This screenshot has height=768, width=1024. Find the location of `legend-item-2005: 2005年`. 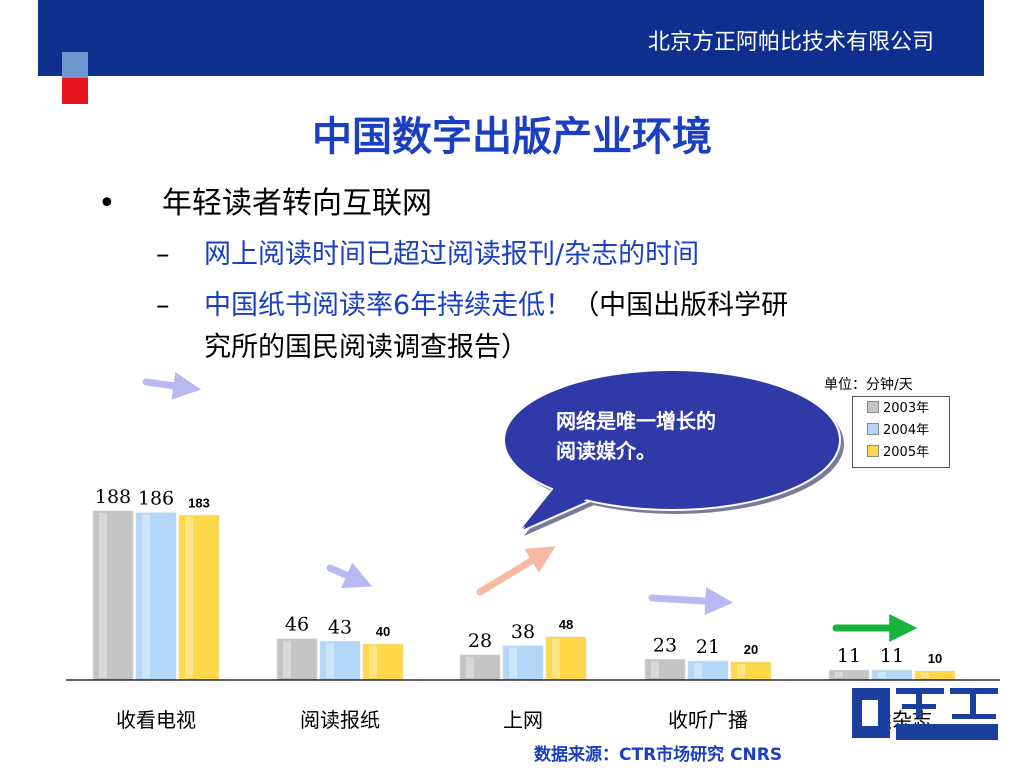

legend-item-2005: 2005年 is located at coordinates (898, 453).